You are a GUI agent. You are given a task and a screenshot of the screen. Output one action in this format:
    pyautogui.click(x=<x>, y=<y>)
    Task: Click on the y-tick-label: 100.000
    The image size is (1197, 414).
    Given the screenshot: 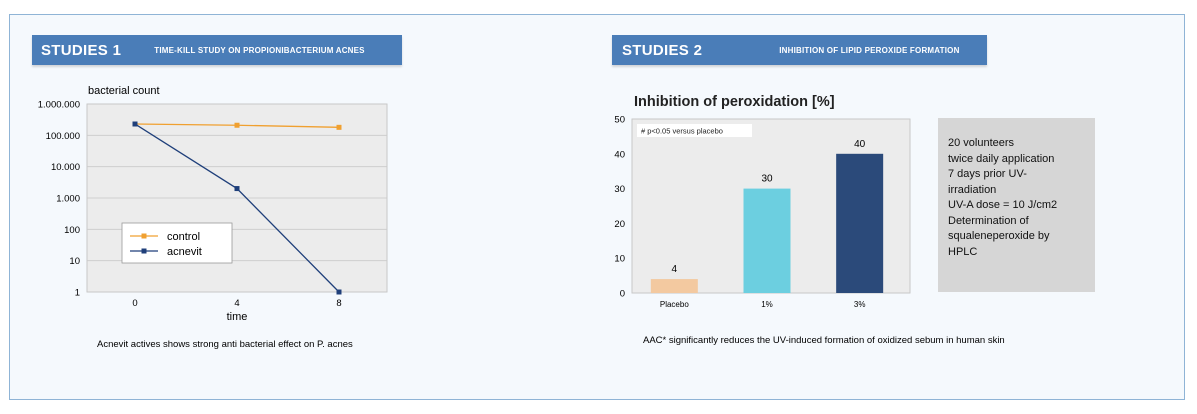 What is the action you would take?
    pyautogui.click(x=63, y=136)
    